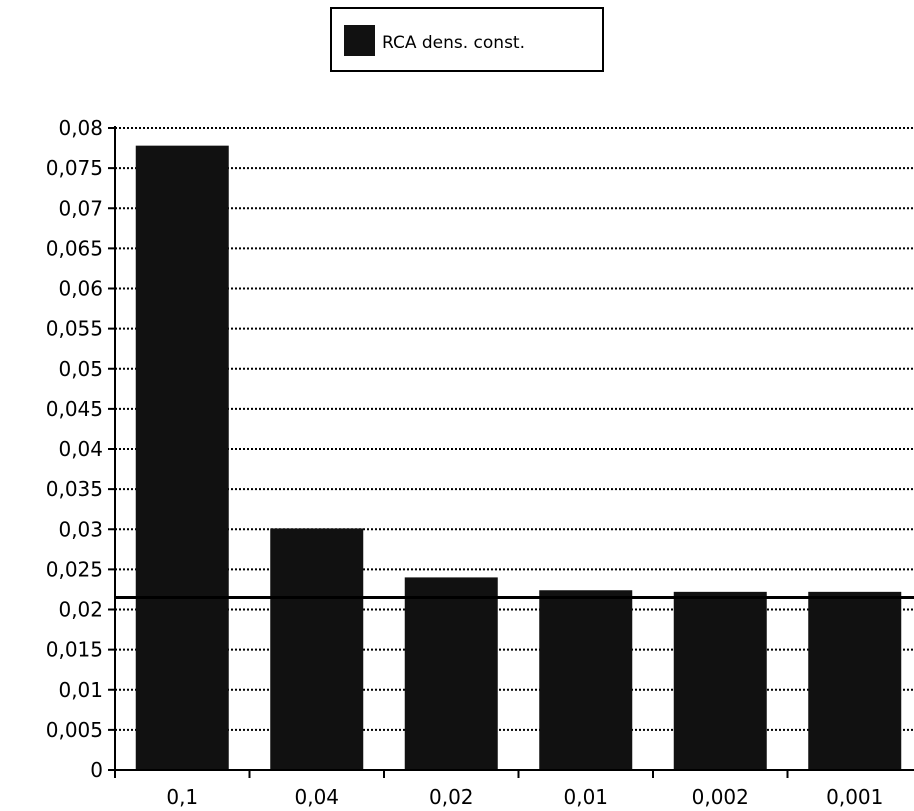  What do you see at coordinates (316, 797) in the screenshot?
I see `x-tick-label: 0,04` at bounding box center [316, 797].